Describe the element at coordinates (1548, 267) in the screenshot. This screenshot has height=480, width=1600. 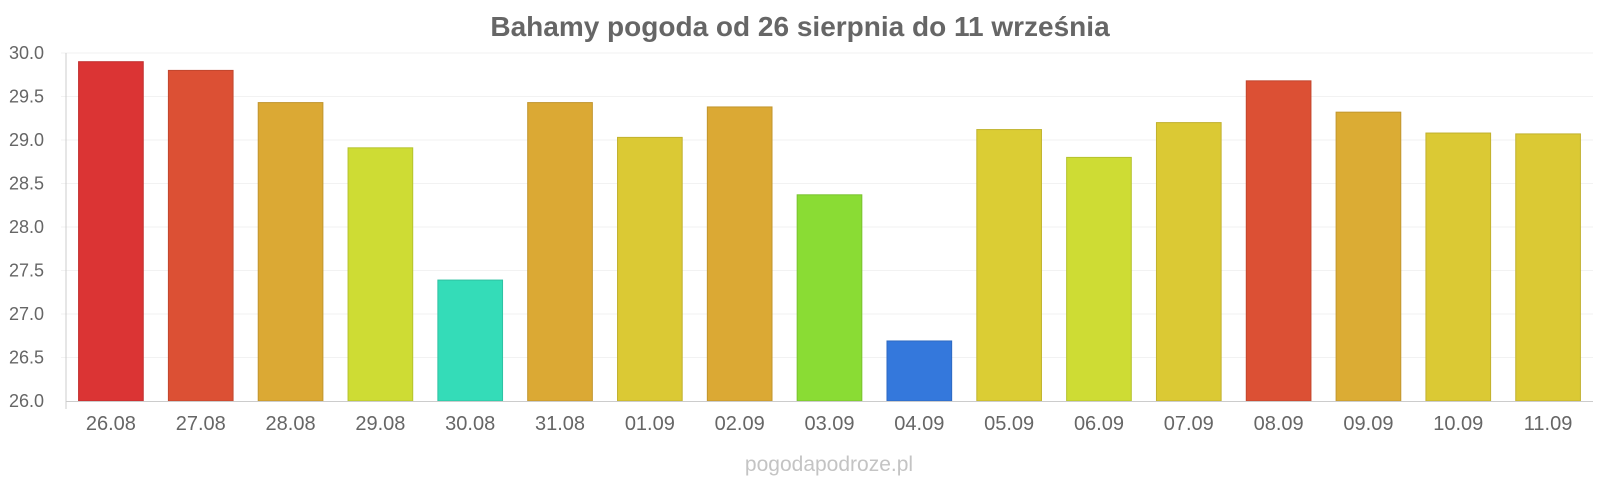
I see `bar-11.09` at that location.